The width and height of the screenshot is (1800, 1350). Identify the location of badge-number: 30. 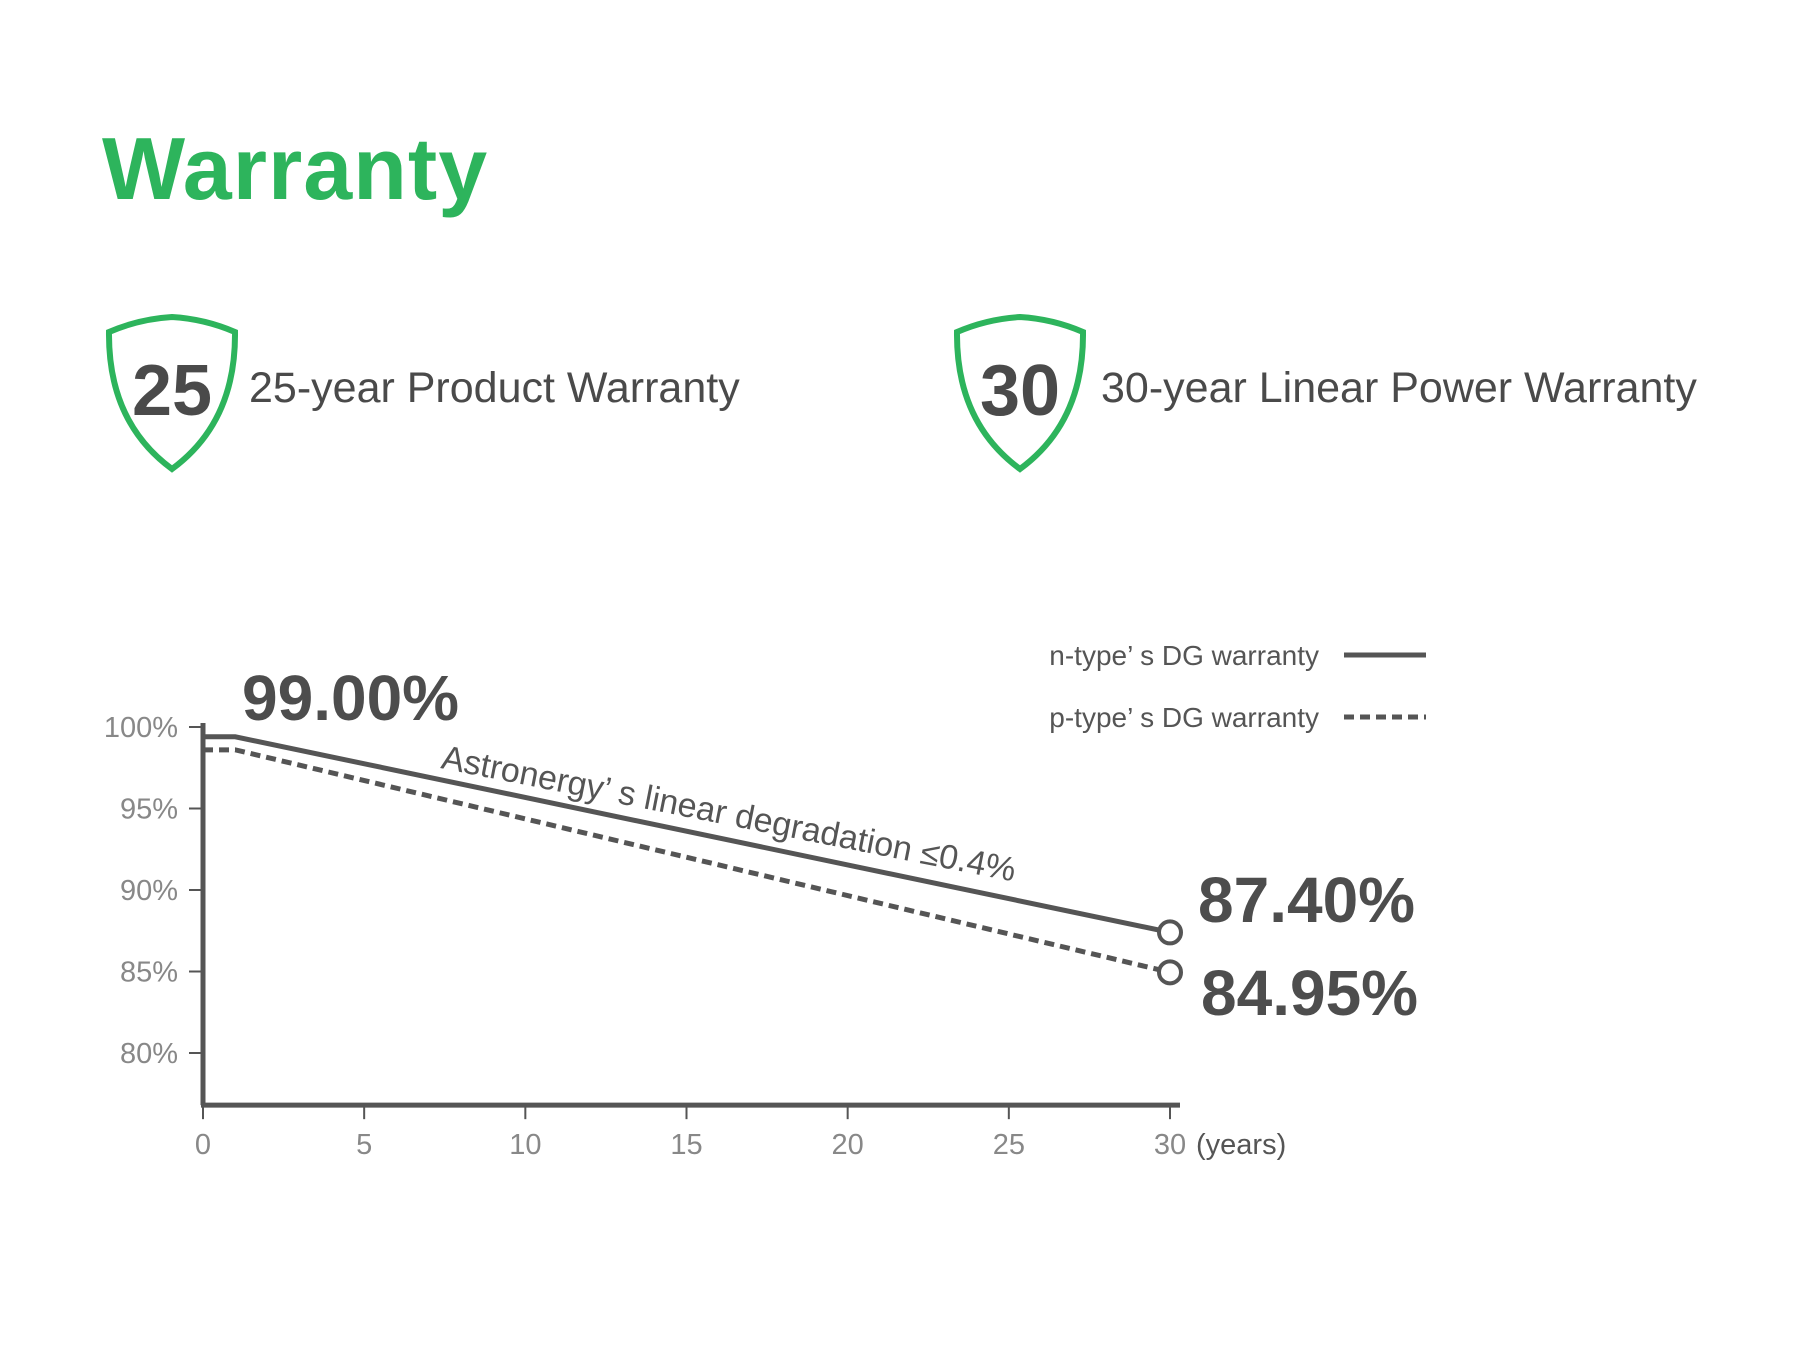
(1020, 391).